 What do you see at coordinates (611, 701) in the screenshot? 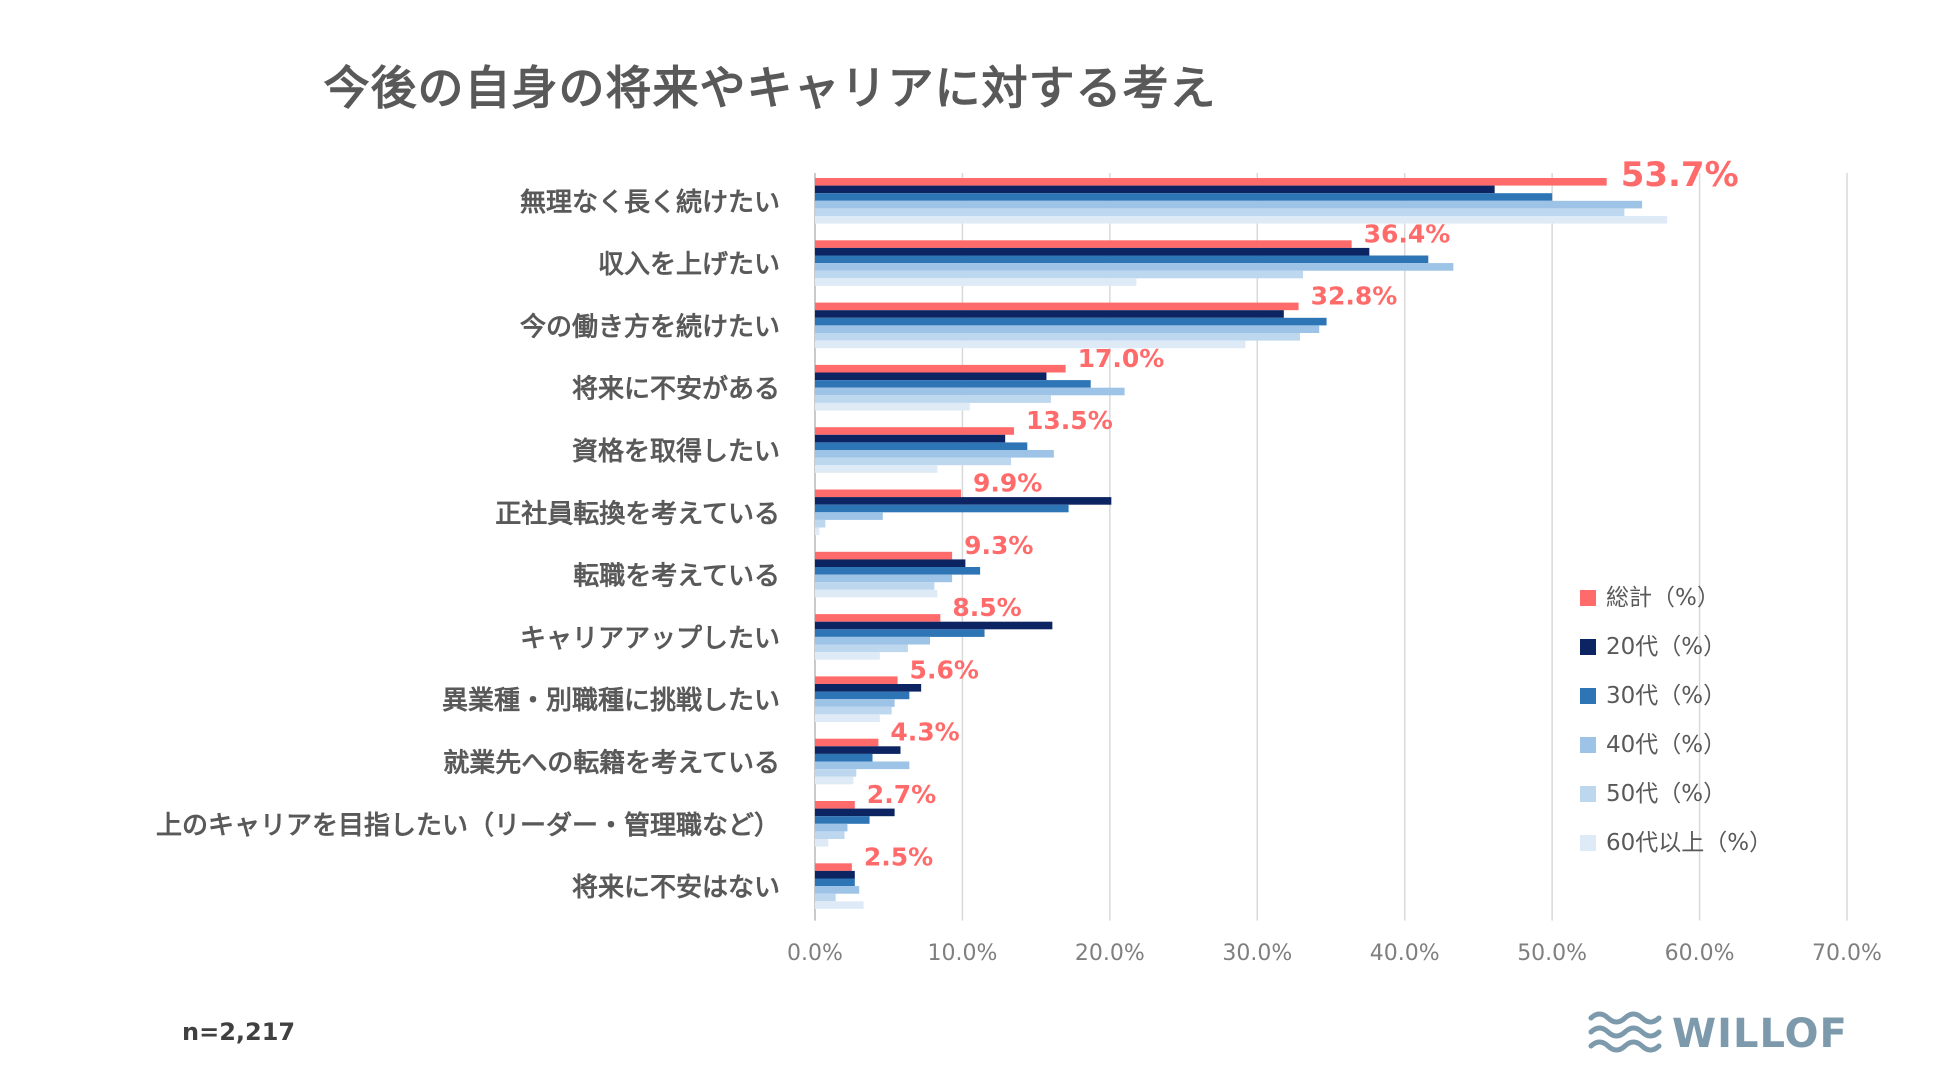
I see `category-label: 異業種・別職種に挑戦したい` at bounding box center [611, 701].